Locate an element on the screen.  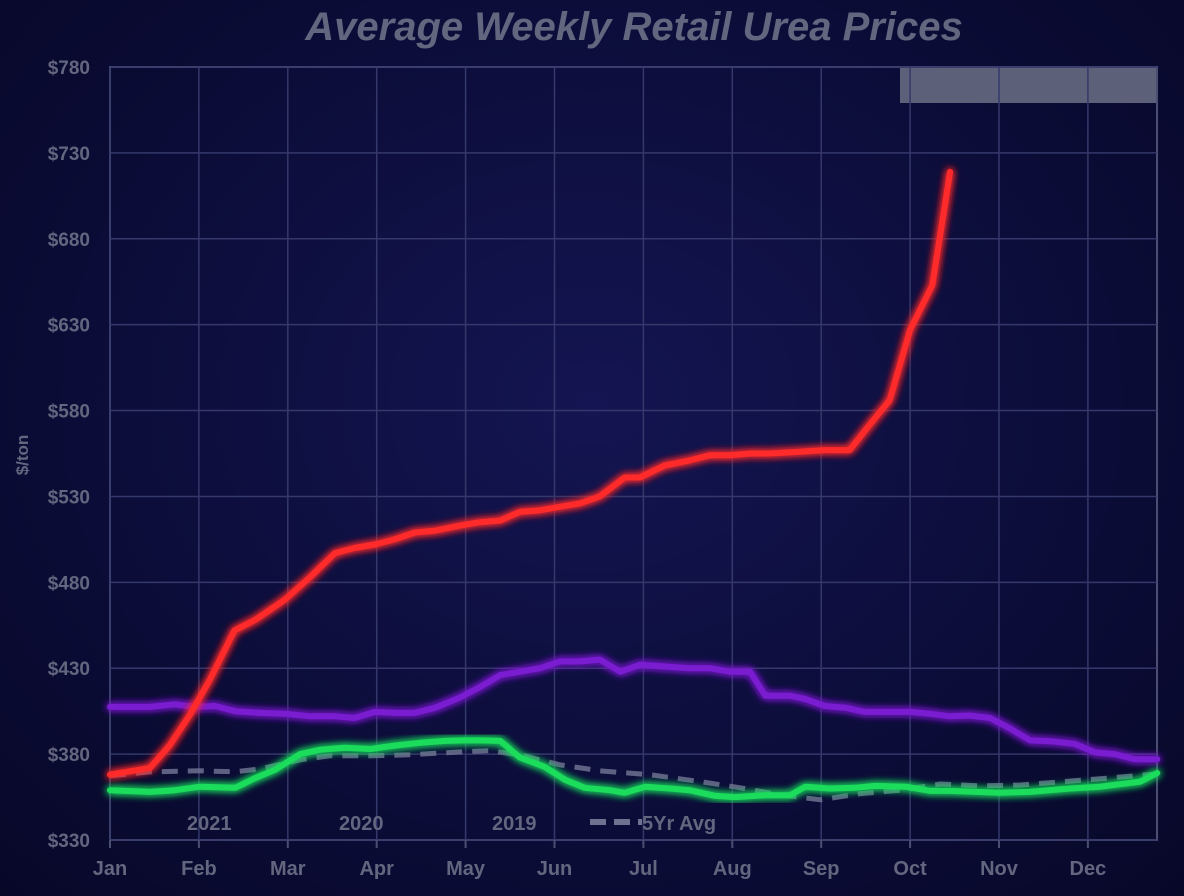
y-tick-label: $380 is located at coordinates (69, 755).